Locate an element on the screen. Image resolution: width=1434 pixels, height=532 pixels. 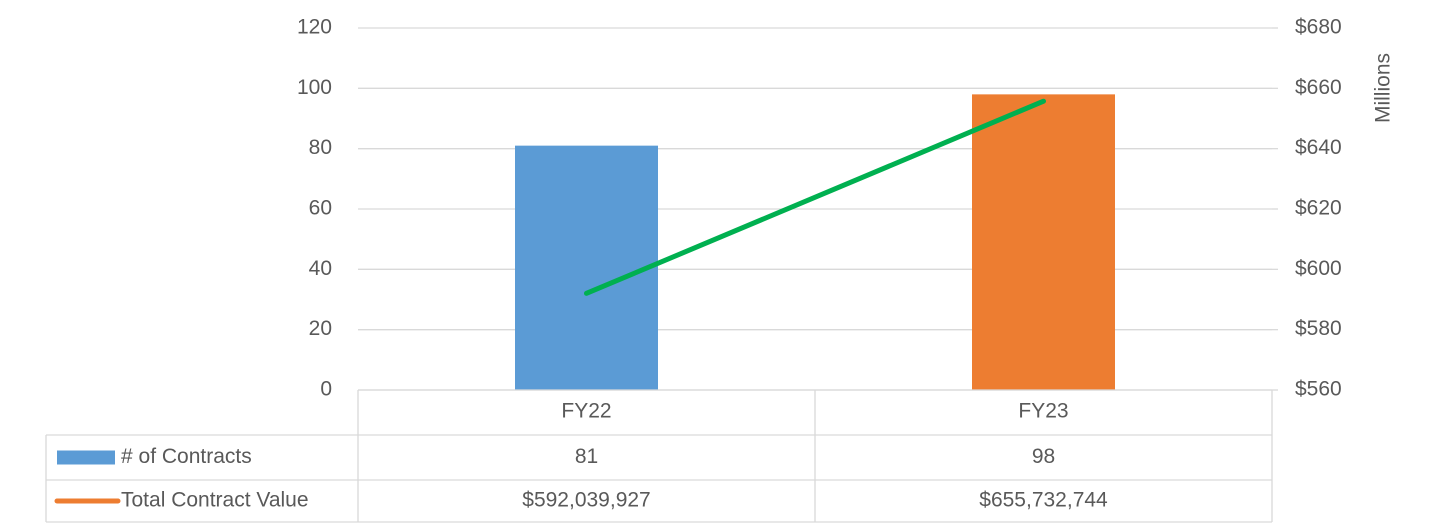
table-value: $592,039,927 is located at coordinates (586, 500).